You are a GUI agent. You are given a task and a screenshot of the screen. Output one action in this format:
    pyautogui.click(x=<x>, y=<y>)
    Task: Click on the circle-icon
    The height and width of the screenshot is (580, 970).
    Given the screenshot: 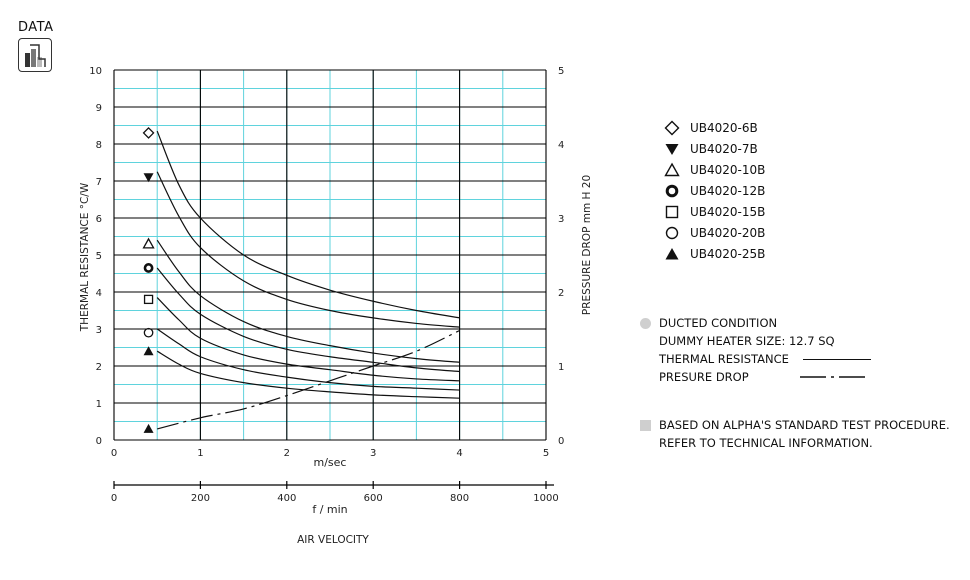 What is the action you would take?
    pyautogui.click(x=672, y=233)
    